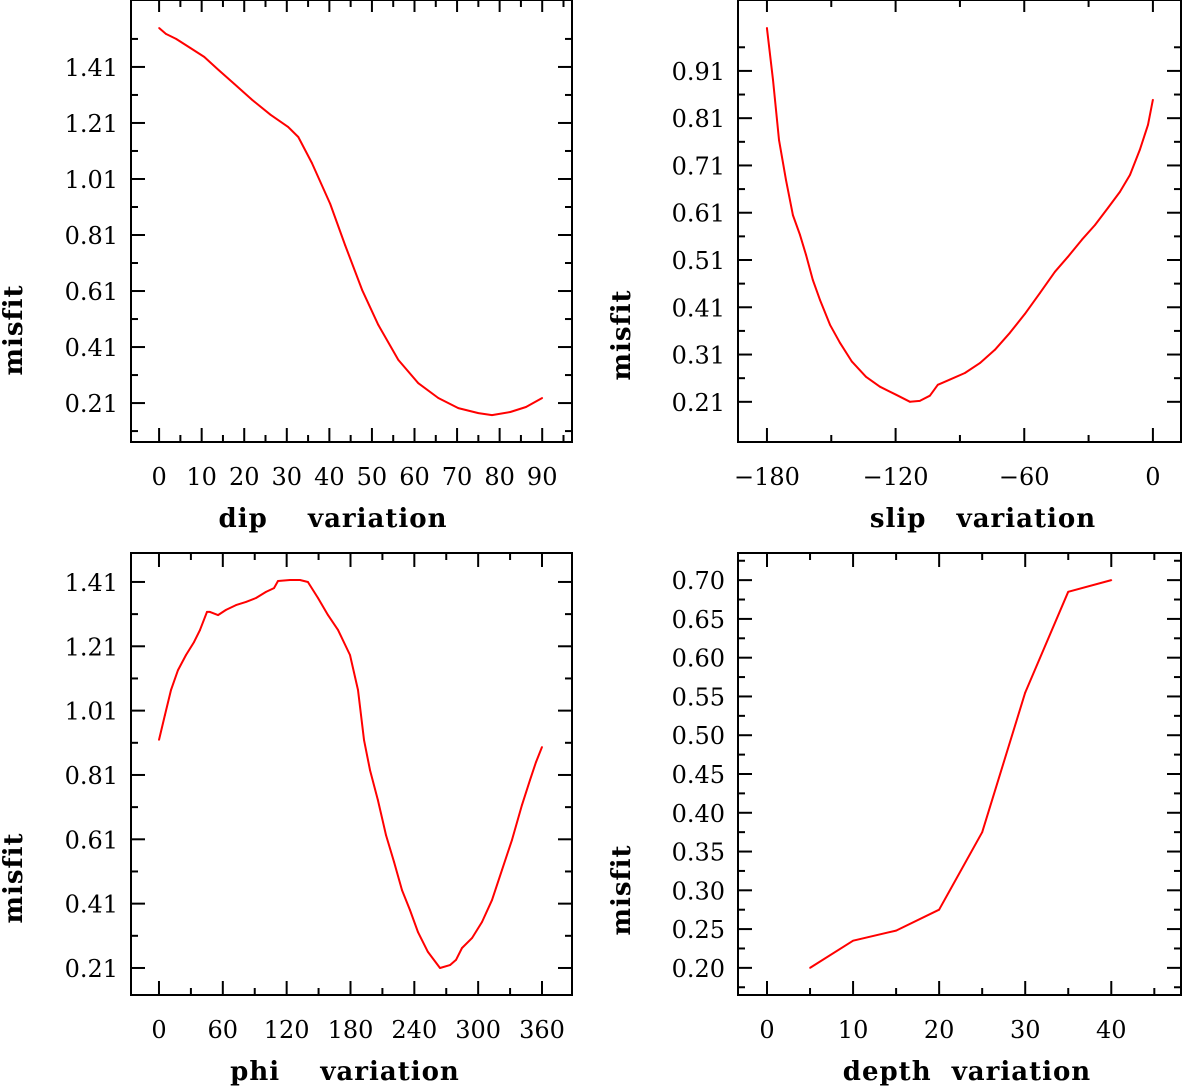 Image resolution: width=1183 pixels, height=1086 pixels. Describe the element at coordinates (767, 477) in the screenshot. I see `x-tick-label: −180` at that location.